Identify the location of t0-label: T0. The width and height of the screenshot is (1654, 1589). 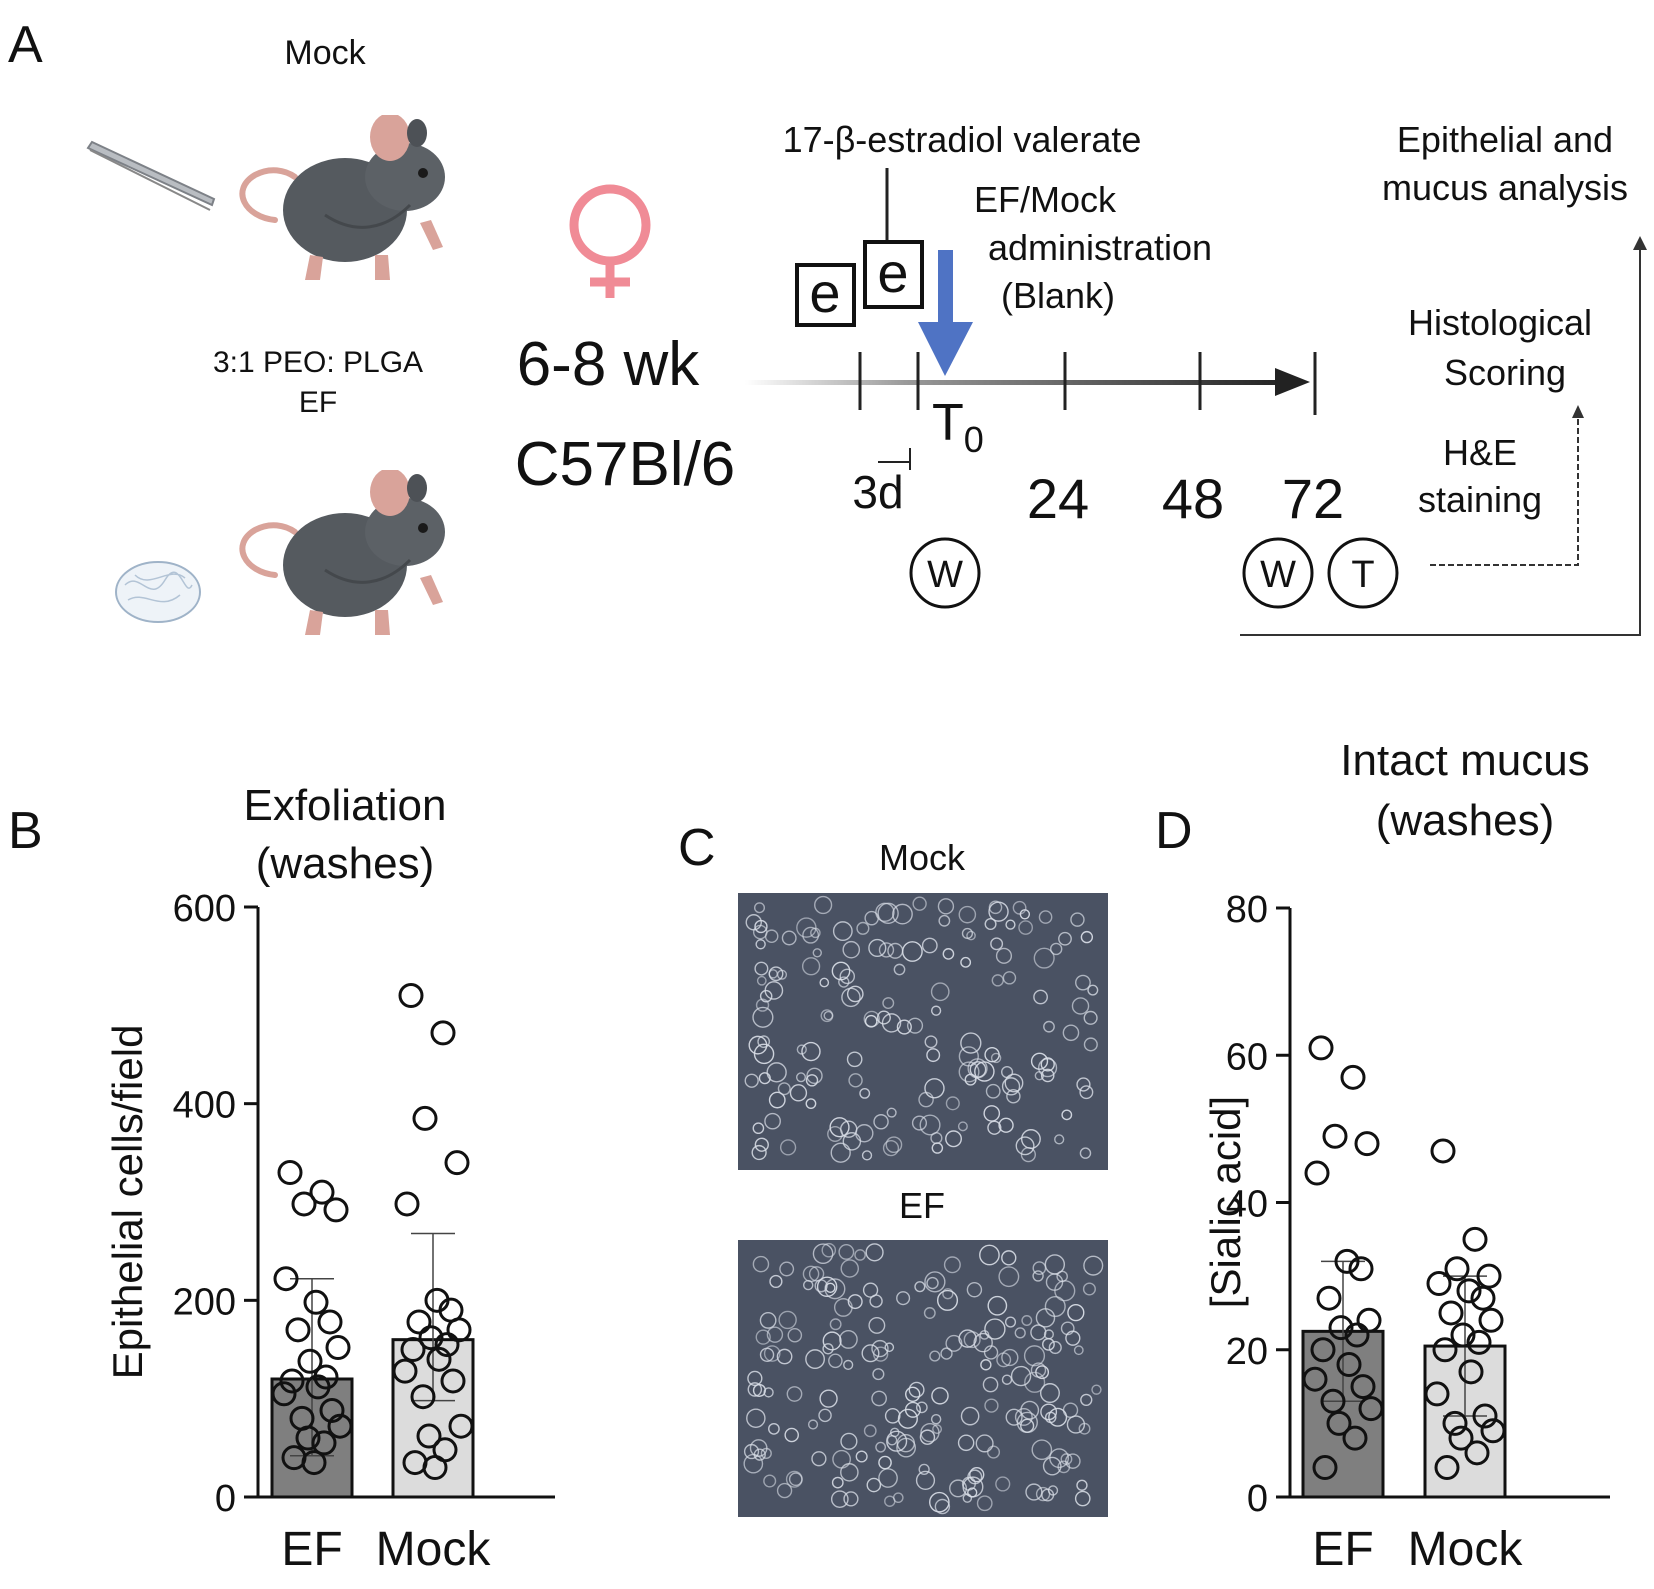
(958, 427).